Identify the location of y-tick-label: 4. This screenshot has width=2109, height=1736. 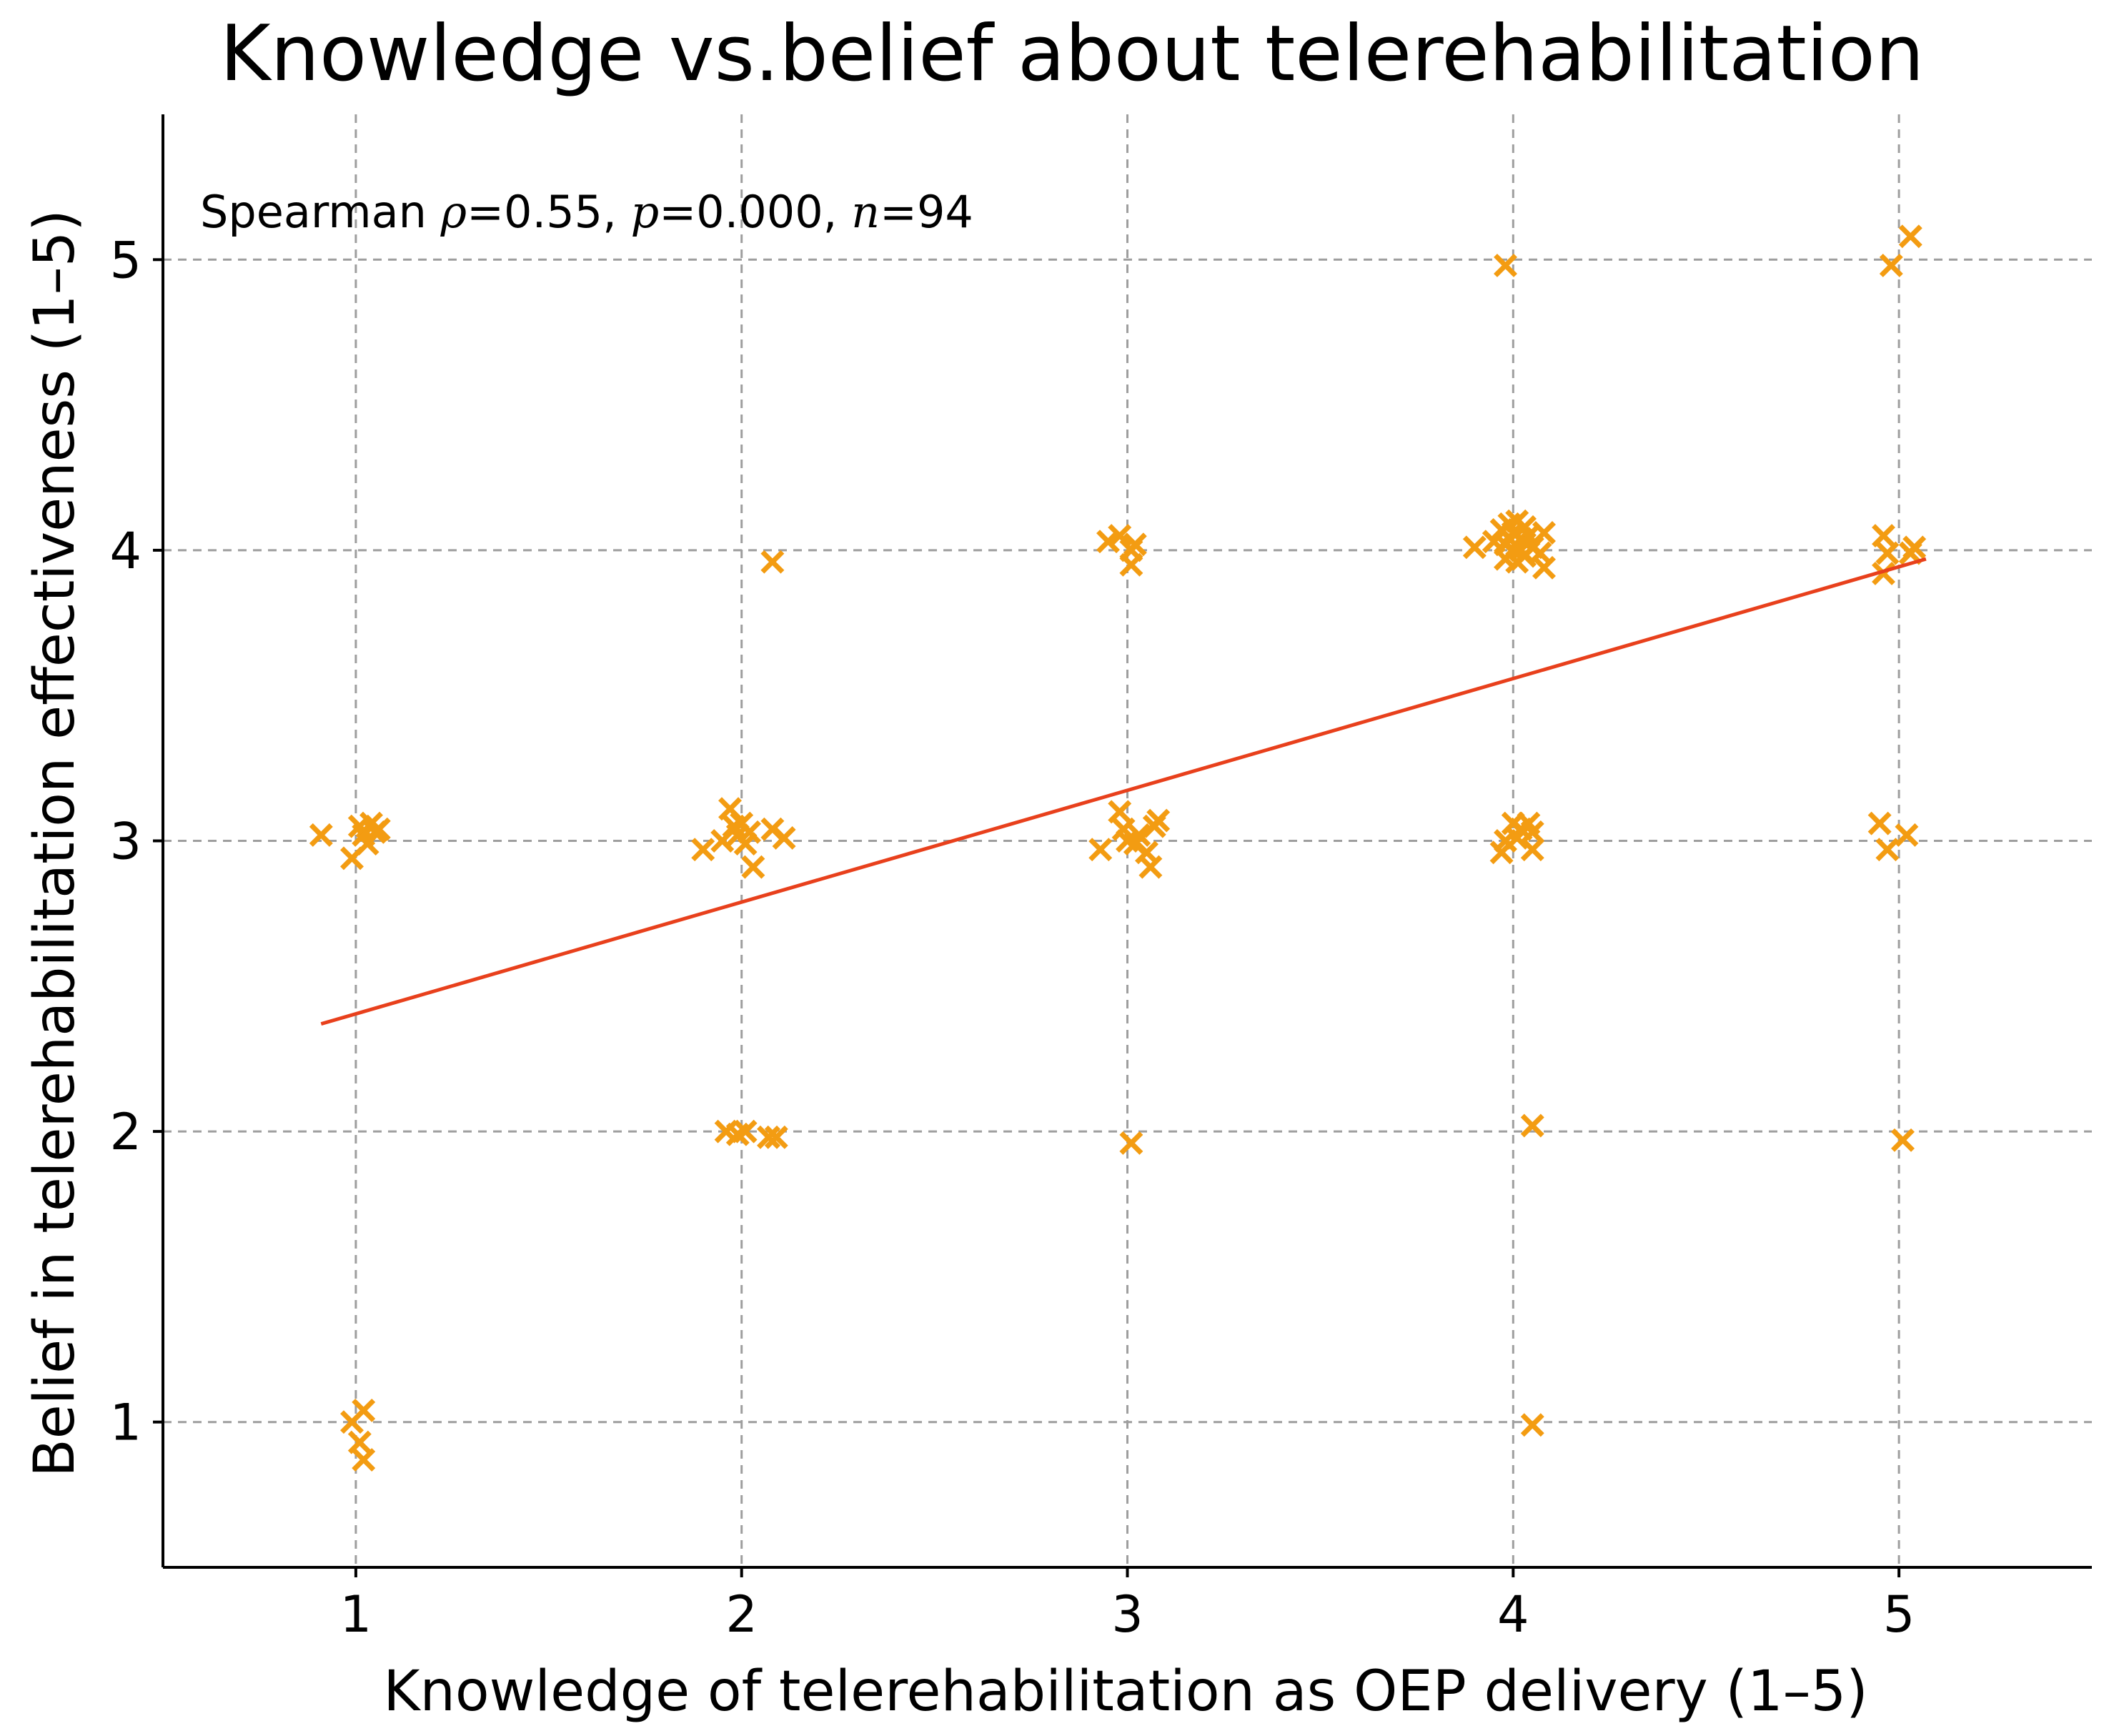
(126, 551).